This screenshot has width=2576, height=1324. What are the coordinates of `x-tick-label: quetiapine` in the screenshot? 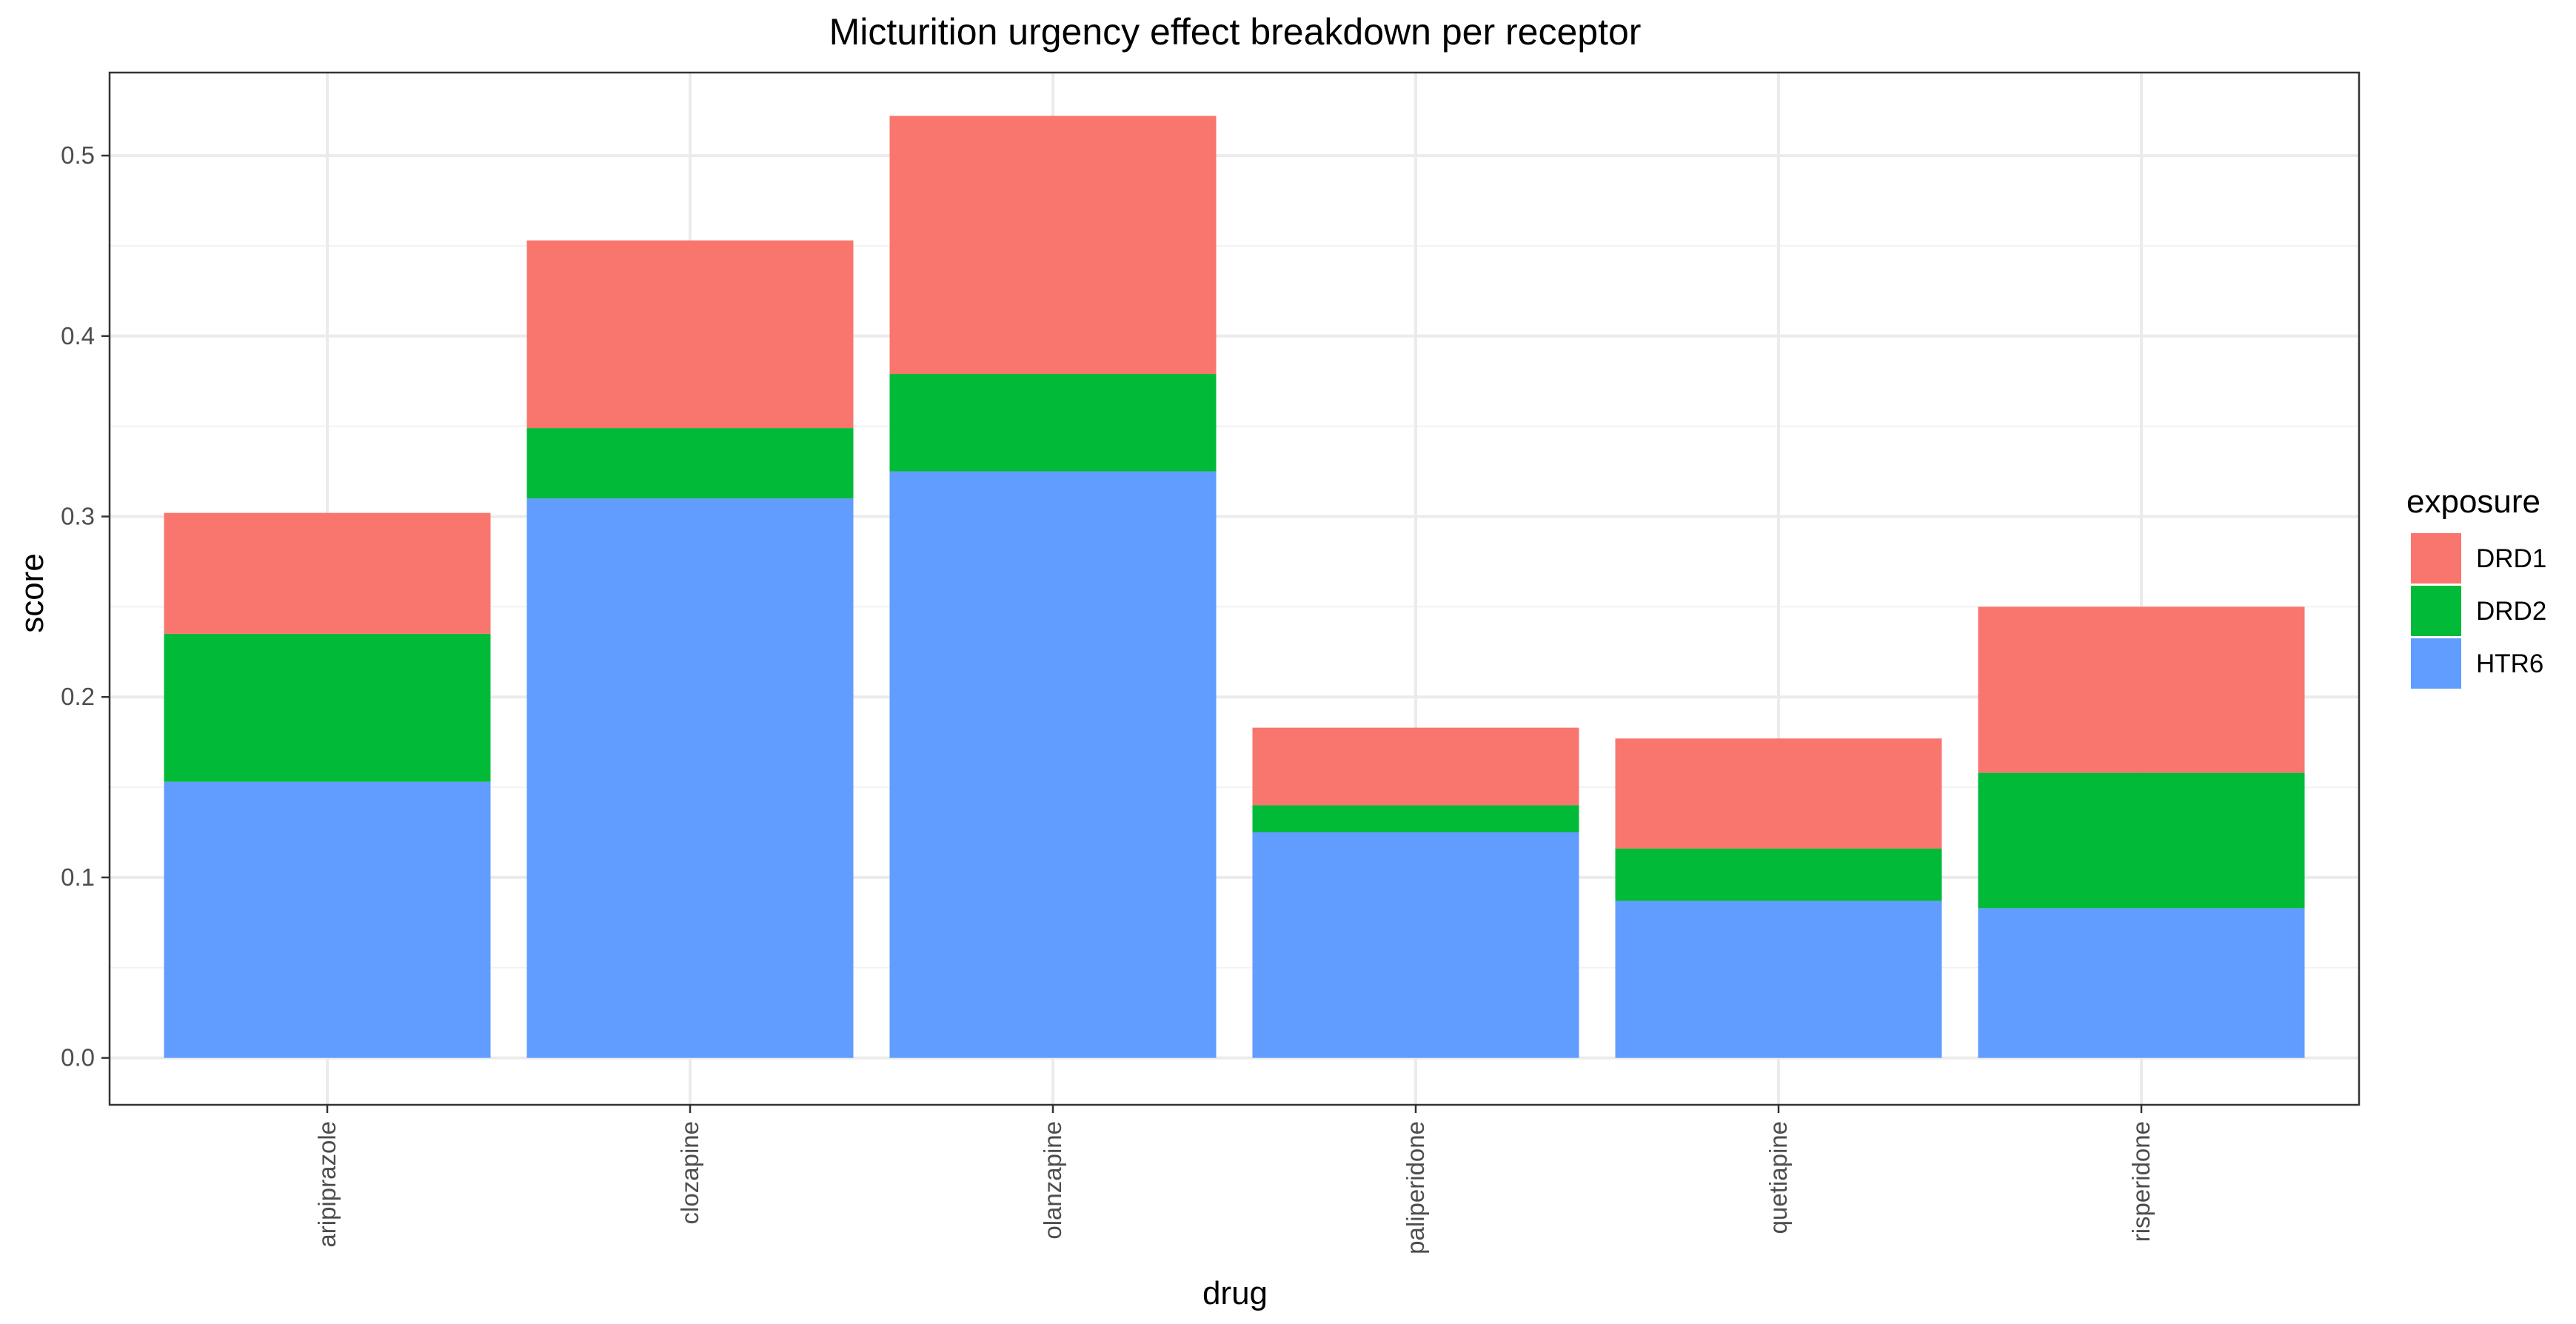 It's located at (1778, 1177).